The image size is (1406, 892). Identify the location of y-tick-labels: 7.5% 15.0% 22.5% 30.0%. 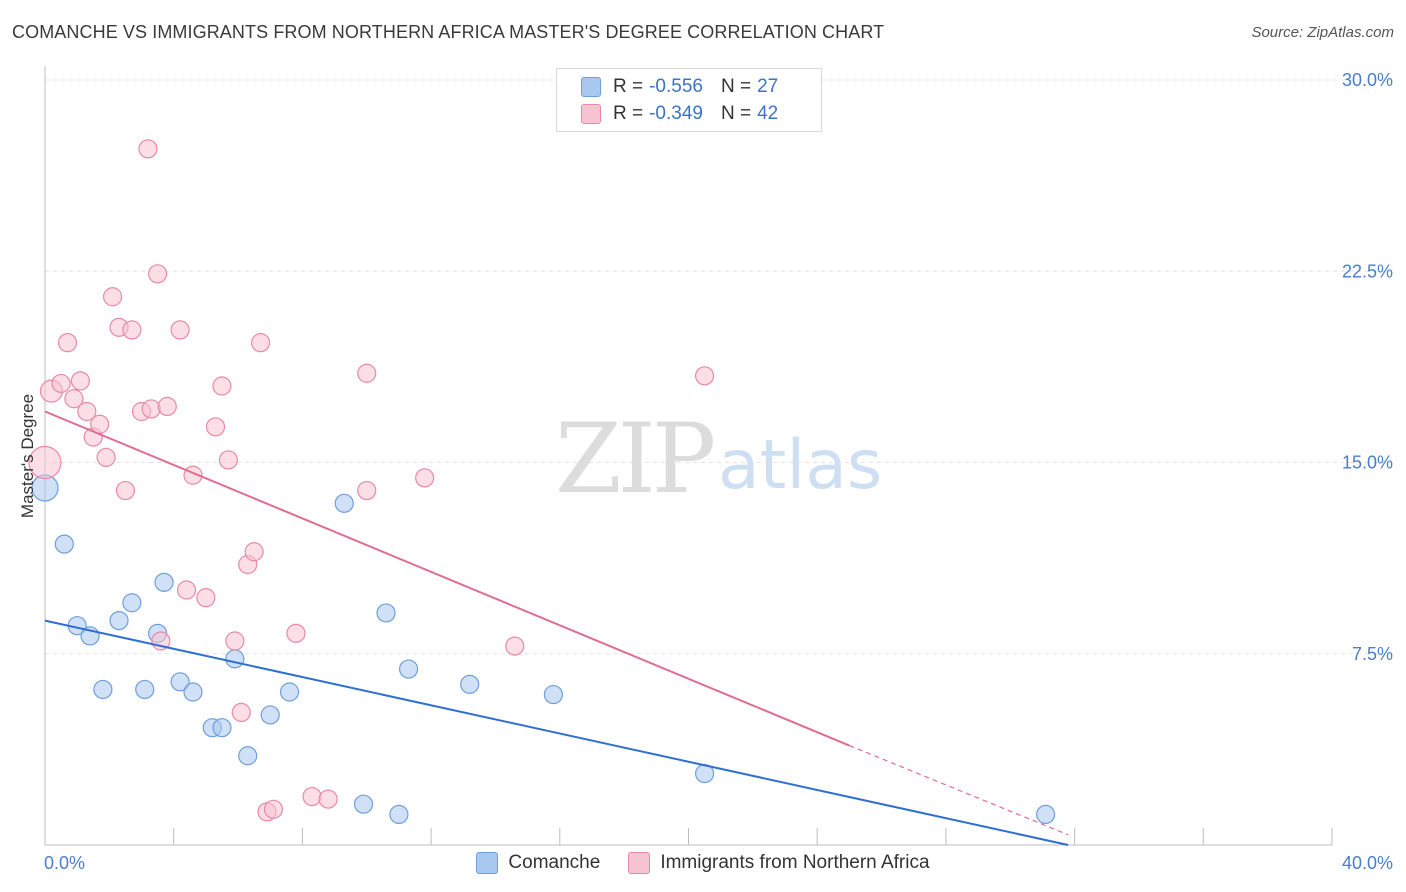
(1367, 367).